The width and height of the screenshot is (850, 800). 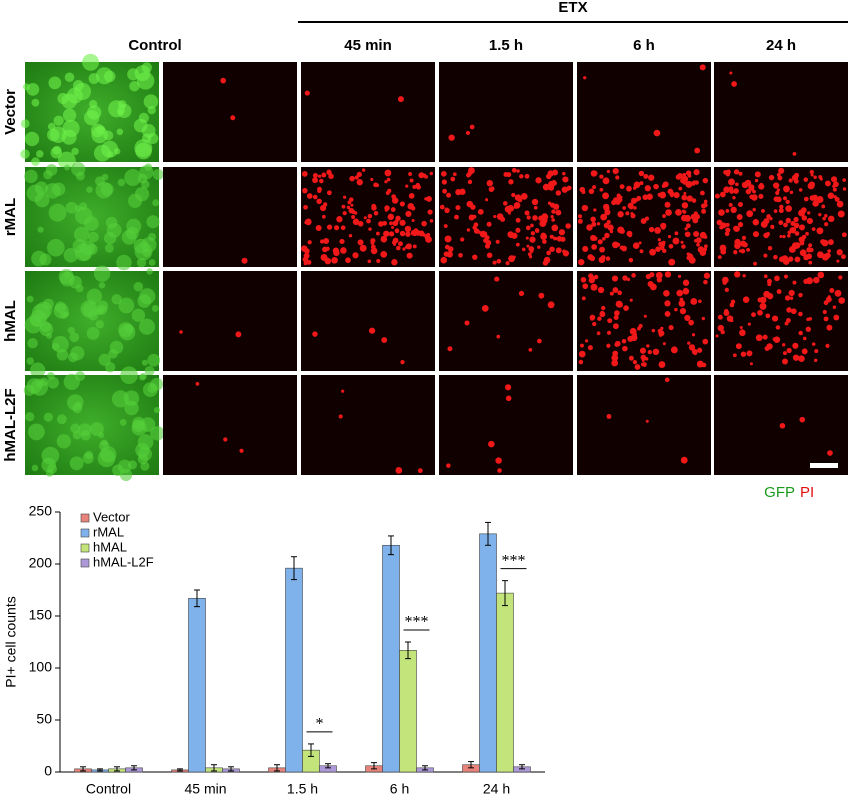 I want to click on treatment-label: ETX, so click(x=572, y=8).